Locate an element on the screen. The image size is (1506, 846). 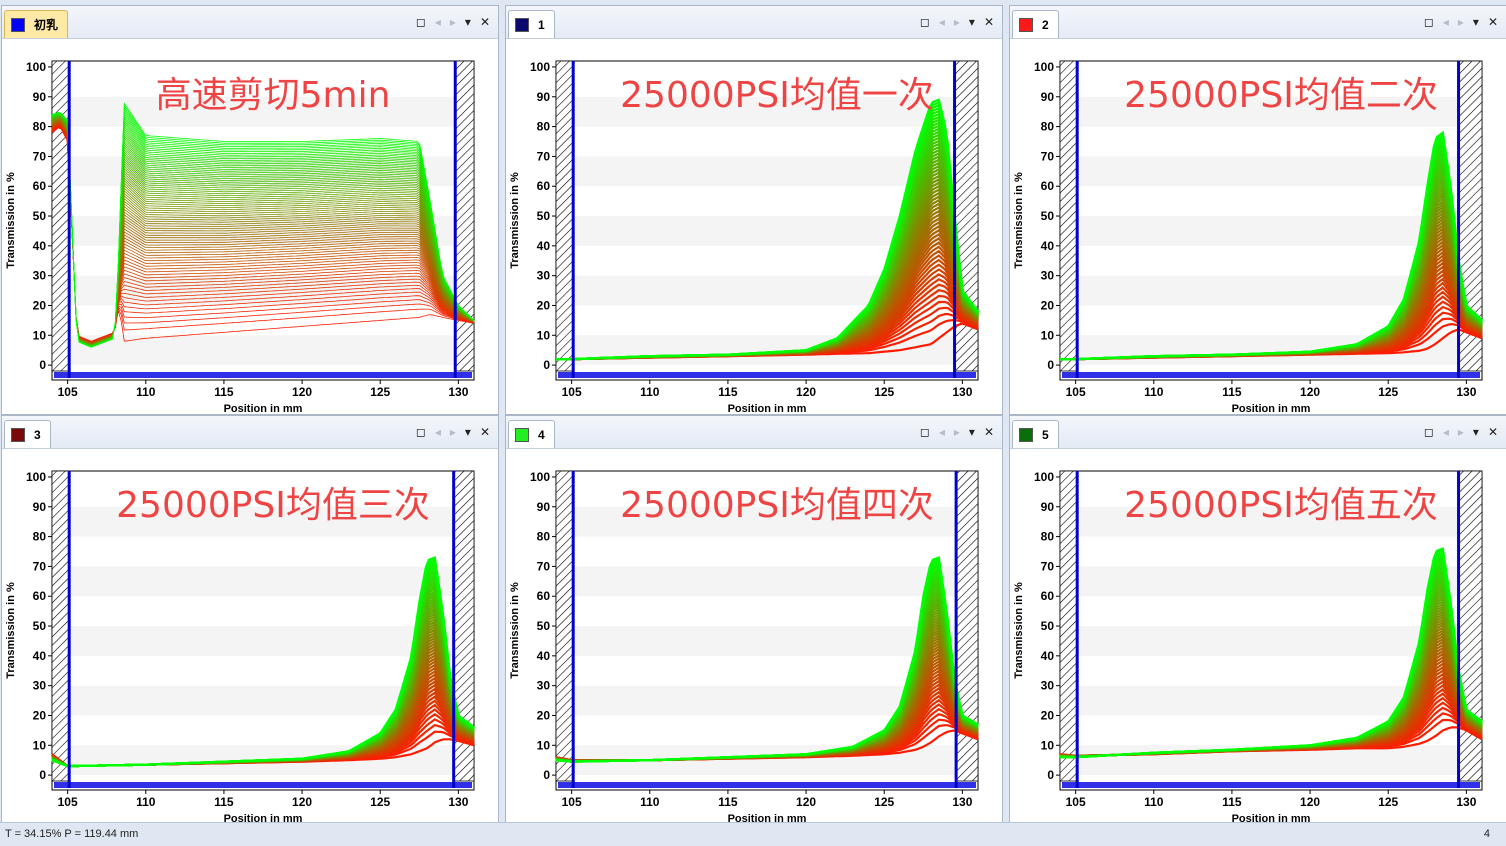
chart-annotation: 25000PSI均值一次 is located at coordinates (777, 95).